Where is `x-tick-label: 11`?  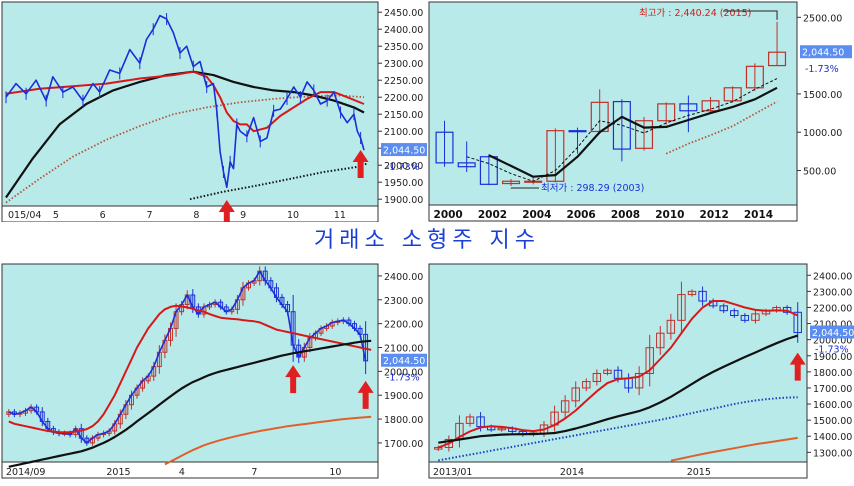
x-tick-label: 11 is located at coordinates (340, 215).